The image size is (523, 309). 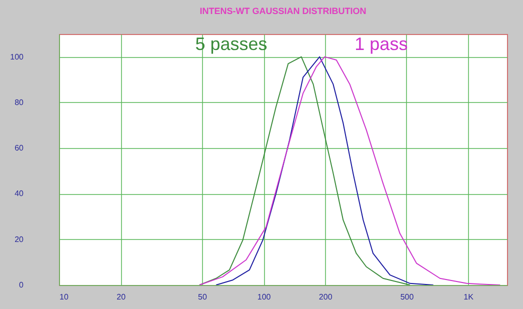 I want to click on x-tick-label: 1K, so click(x=469, y=297).